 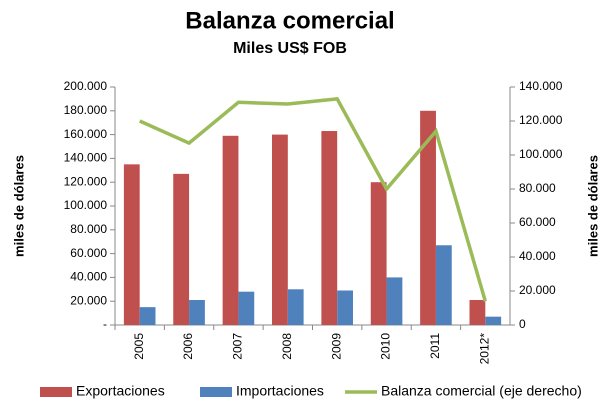 I want to click on y-tick-label: 100.000, so click(x=86, y=205).